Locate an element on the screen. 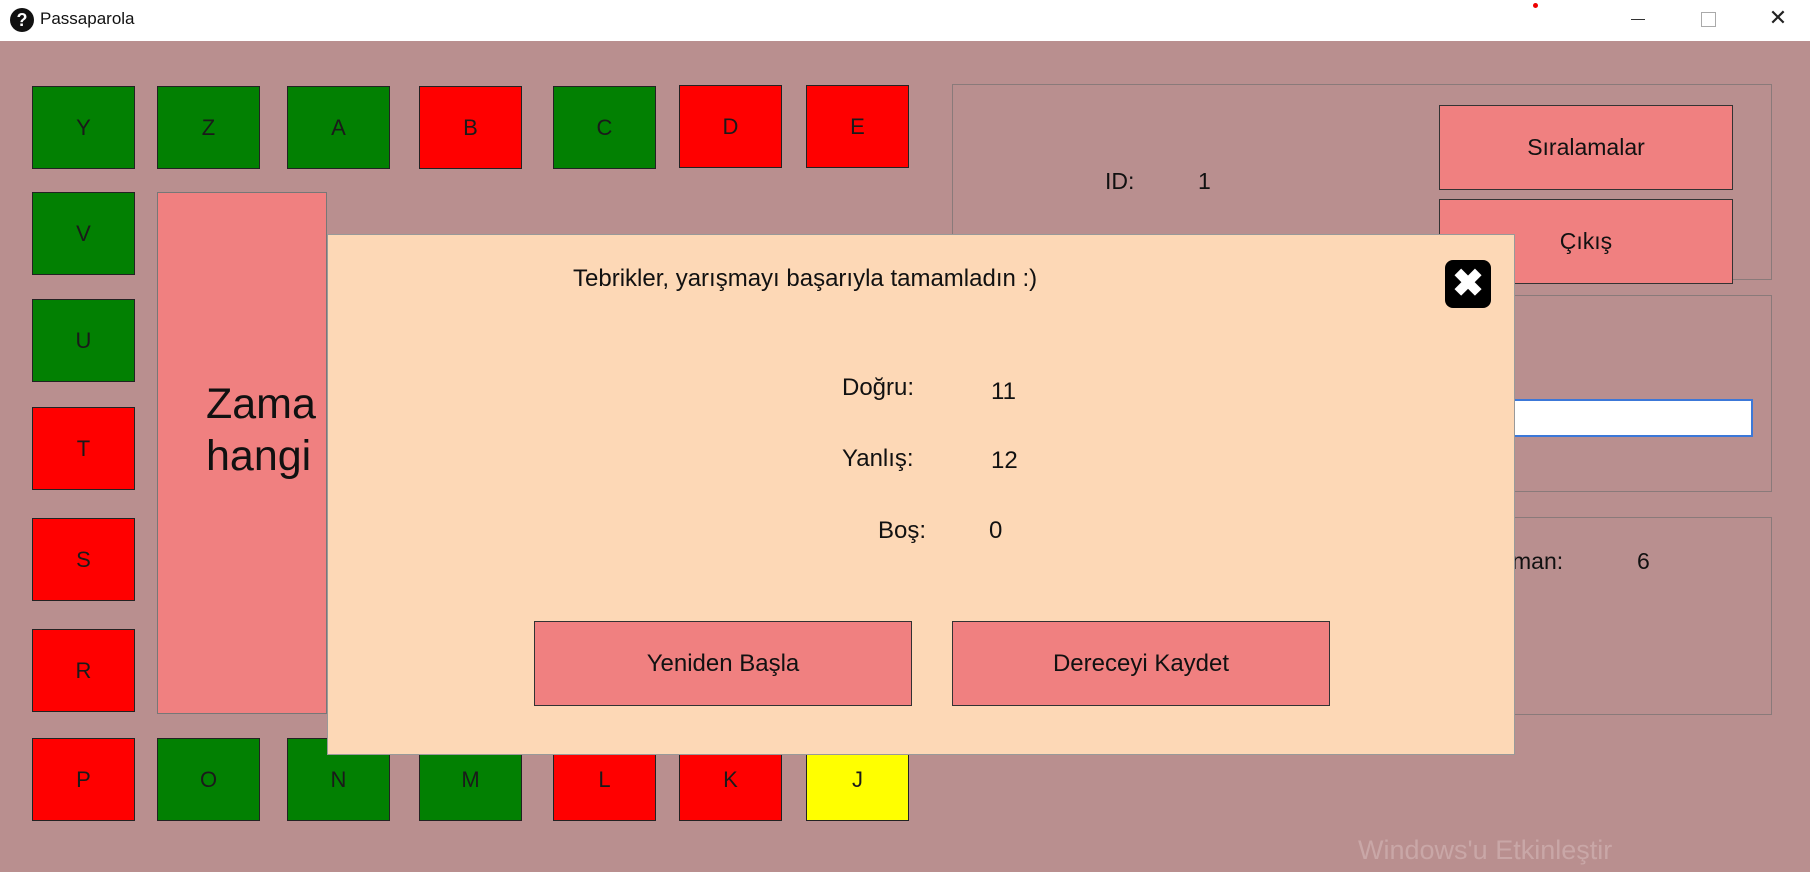 Image resolution: width=1810 pixels, height=872 pixels. correct-label: Doğru: is located at coordinates (878, 387).